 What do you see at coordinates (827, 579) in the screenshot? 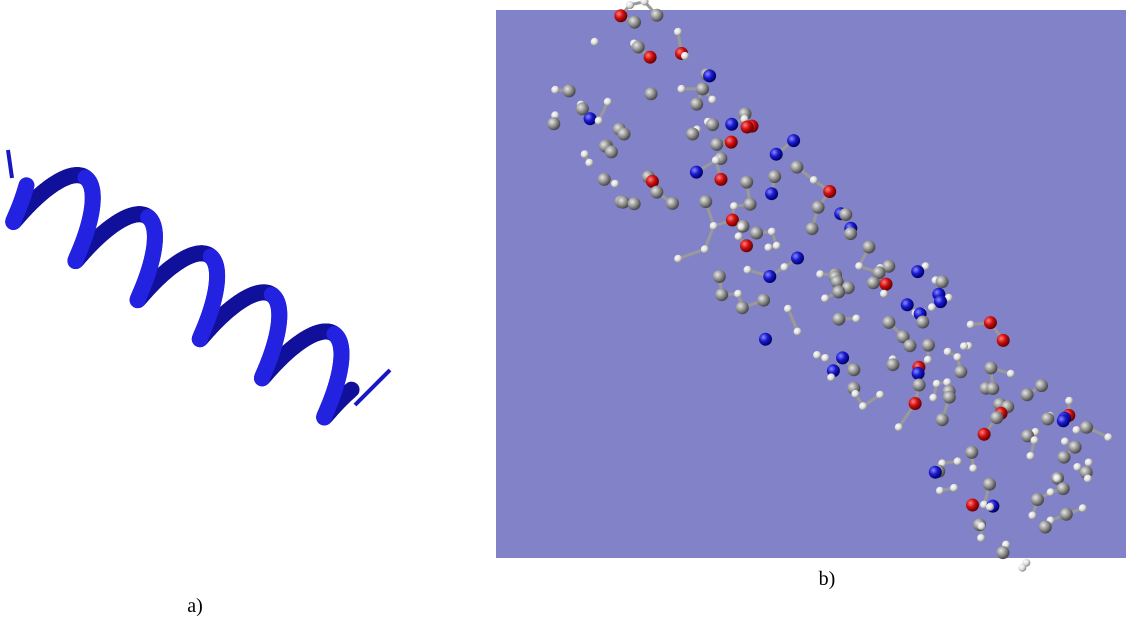
I see `panel-label: b)` at bounding box center [827, 579].